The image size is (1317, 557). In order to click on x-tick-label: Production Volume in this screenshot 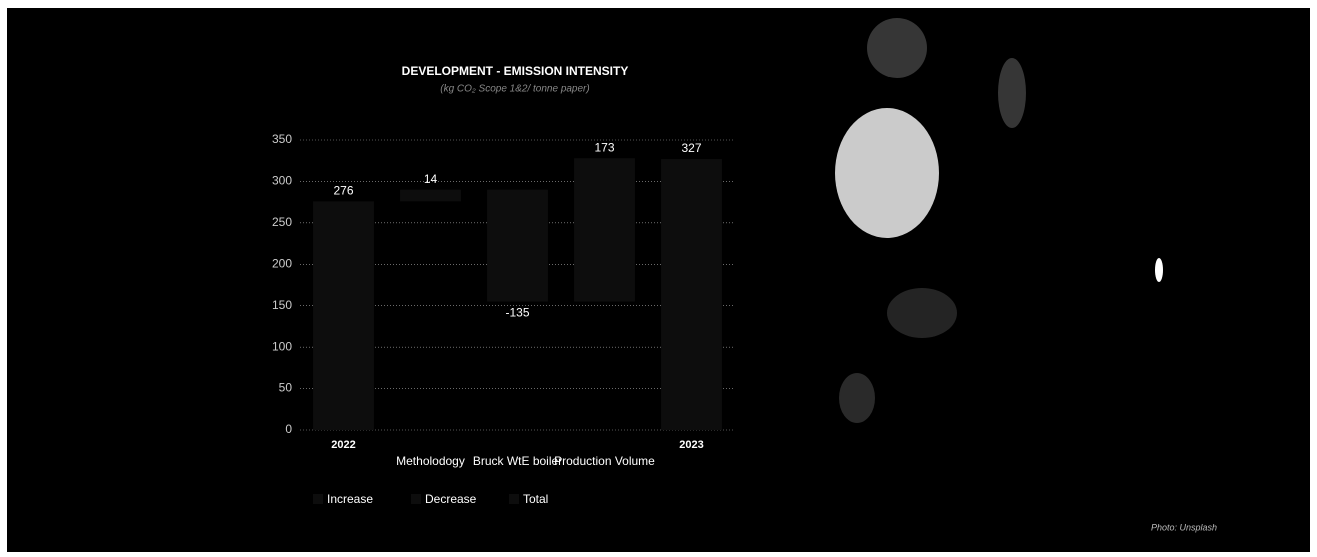, I will do `click(604, 461)`.